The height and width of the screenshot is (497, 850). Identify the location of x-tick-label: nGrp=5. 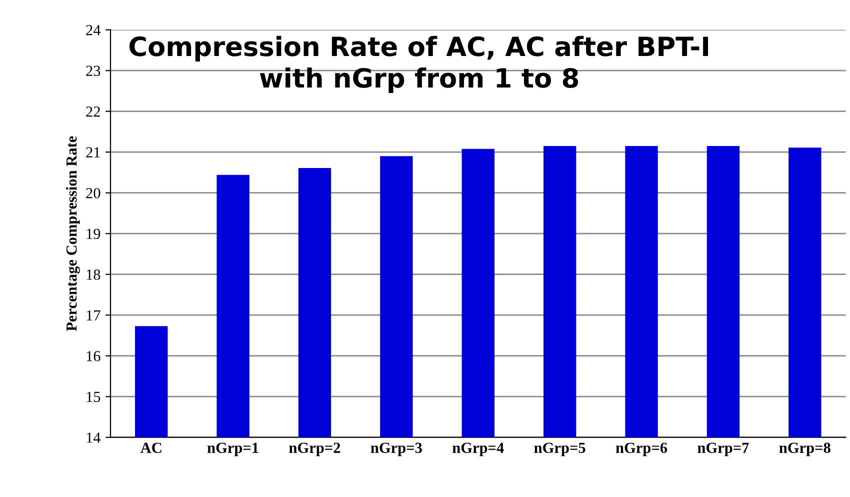
(560, 449).